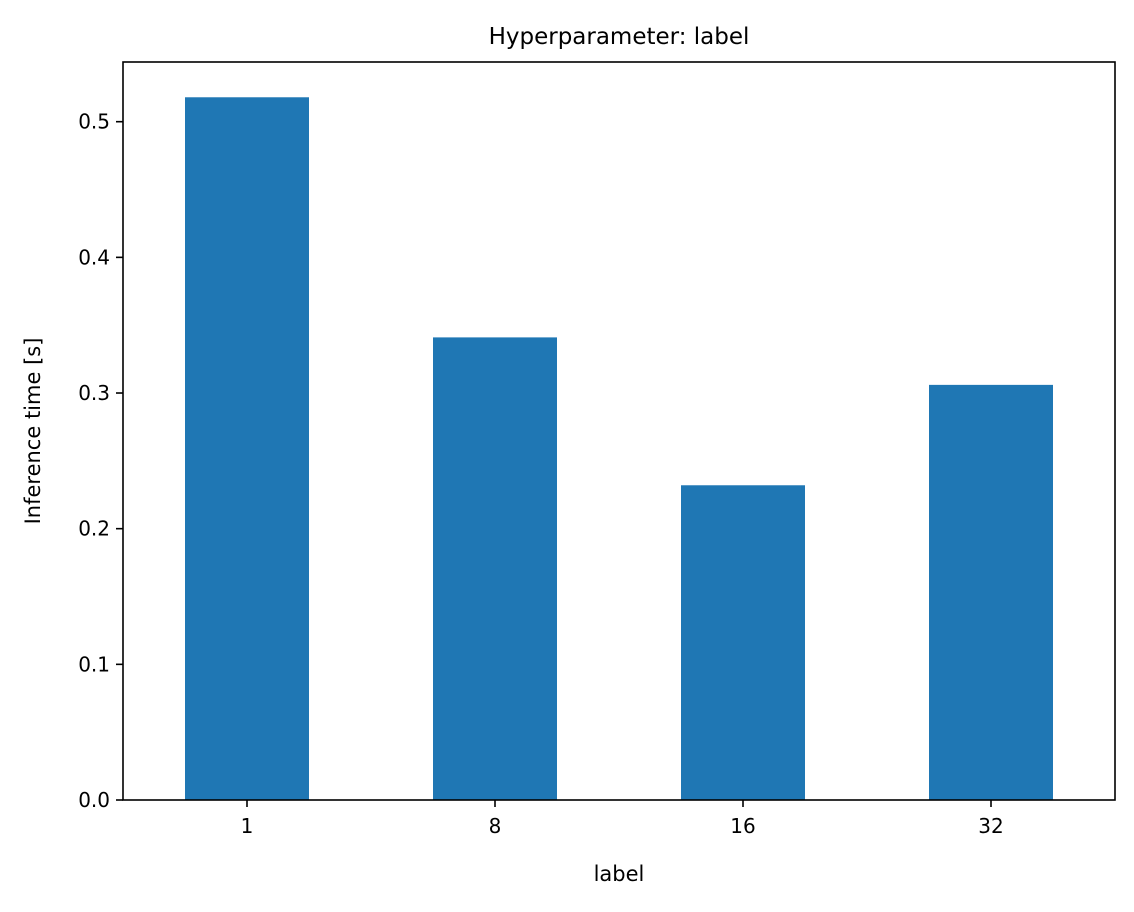 The height and width of the screenshot is (912, 1134). I want to click on y-tick-label: 0.1, so click(94, 664).